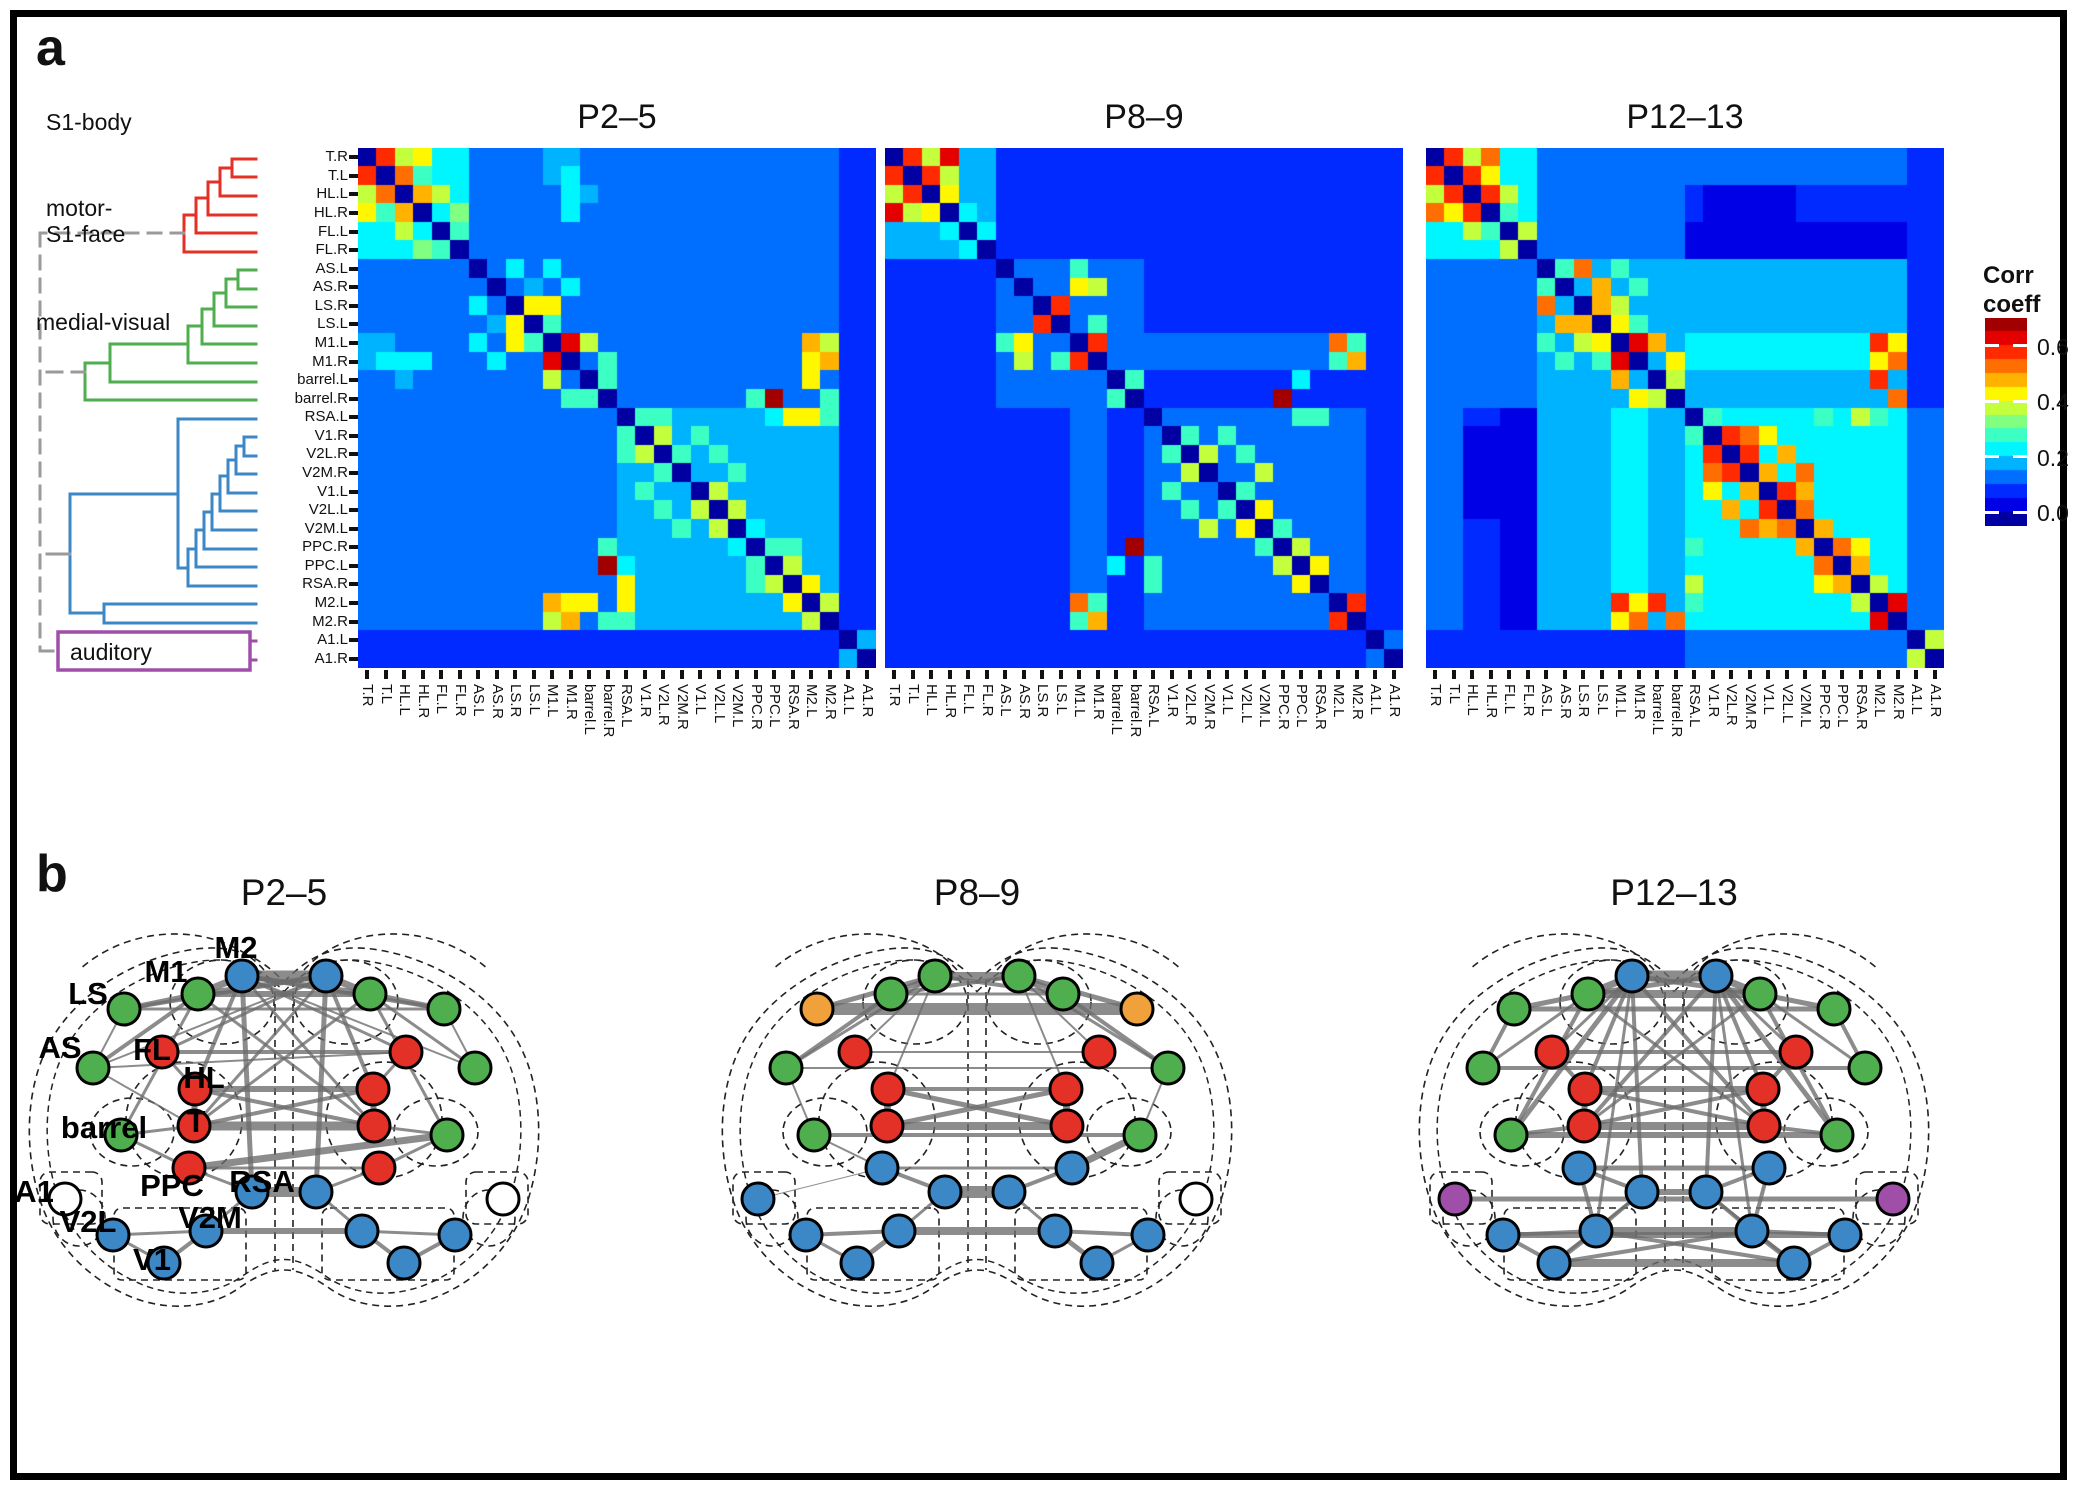 The image size is (2077, 1490). I want to click on cluster-label-medial-visual: medial-visual, so click(103, 322).